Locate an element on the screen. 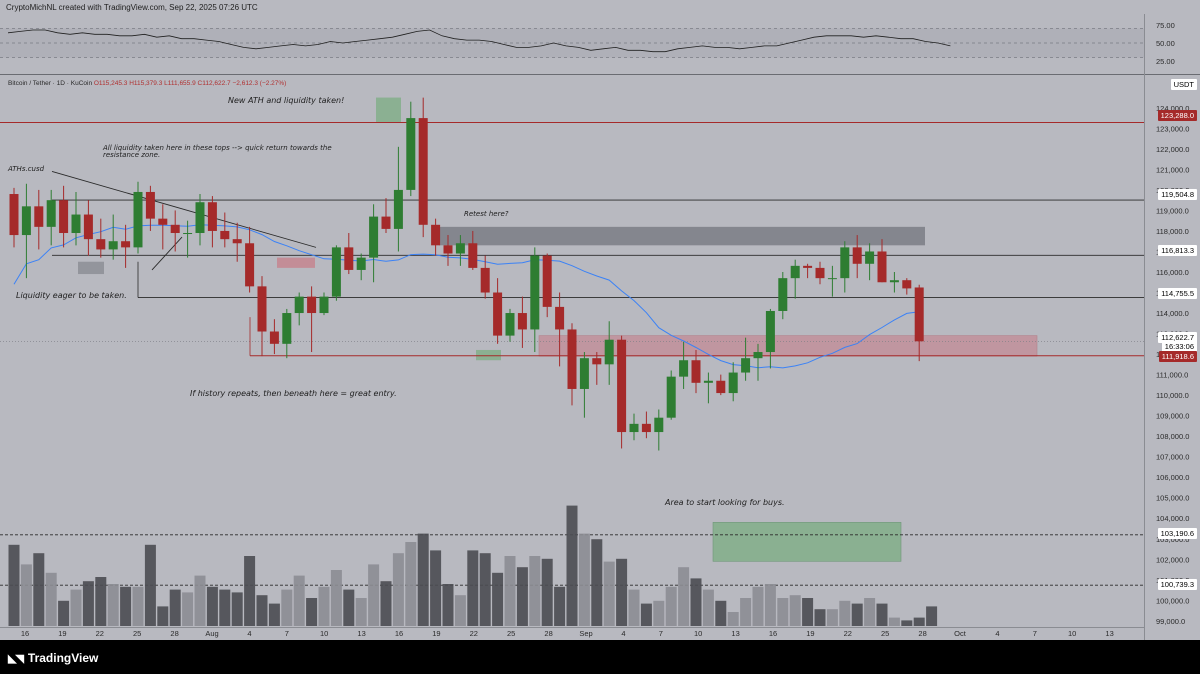 The image size is (1200, 674). y-tick-label: 118,000.0 is located at coordinates (1172, 231).